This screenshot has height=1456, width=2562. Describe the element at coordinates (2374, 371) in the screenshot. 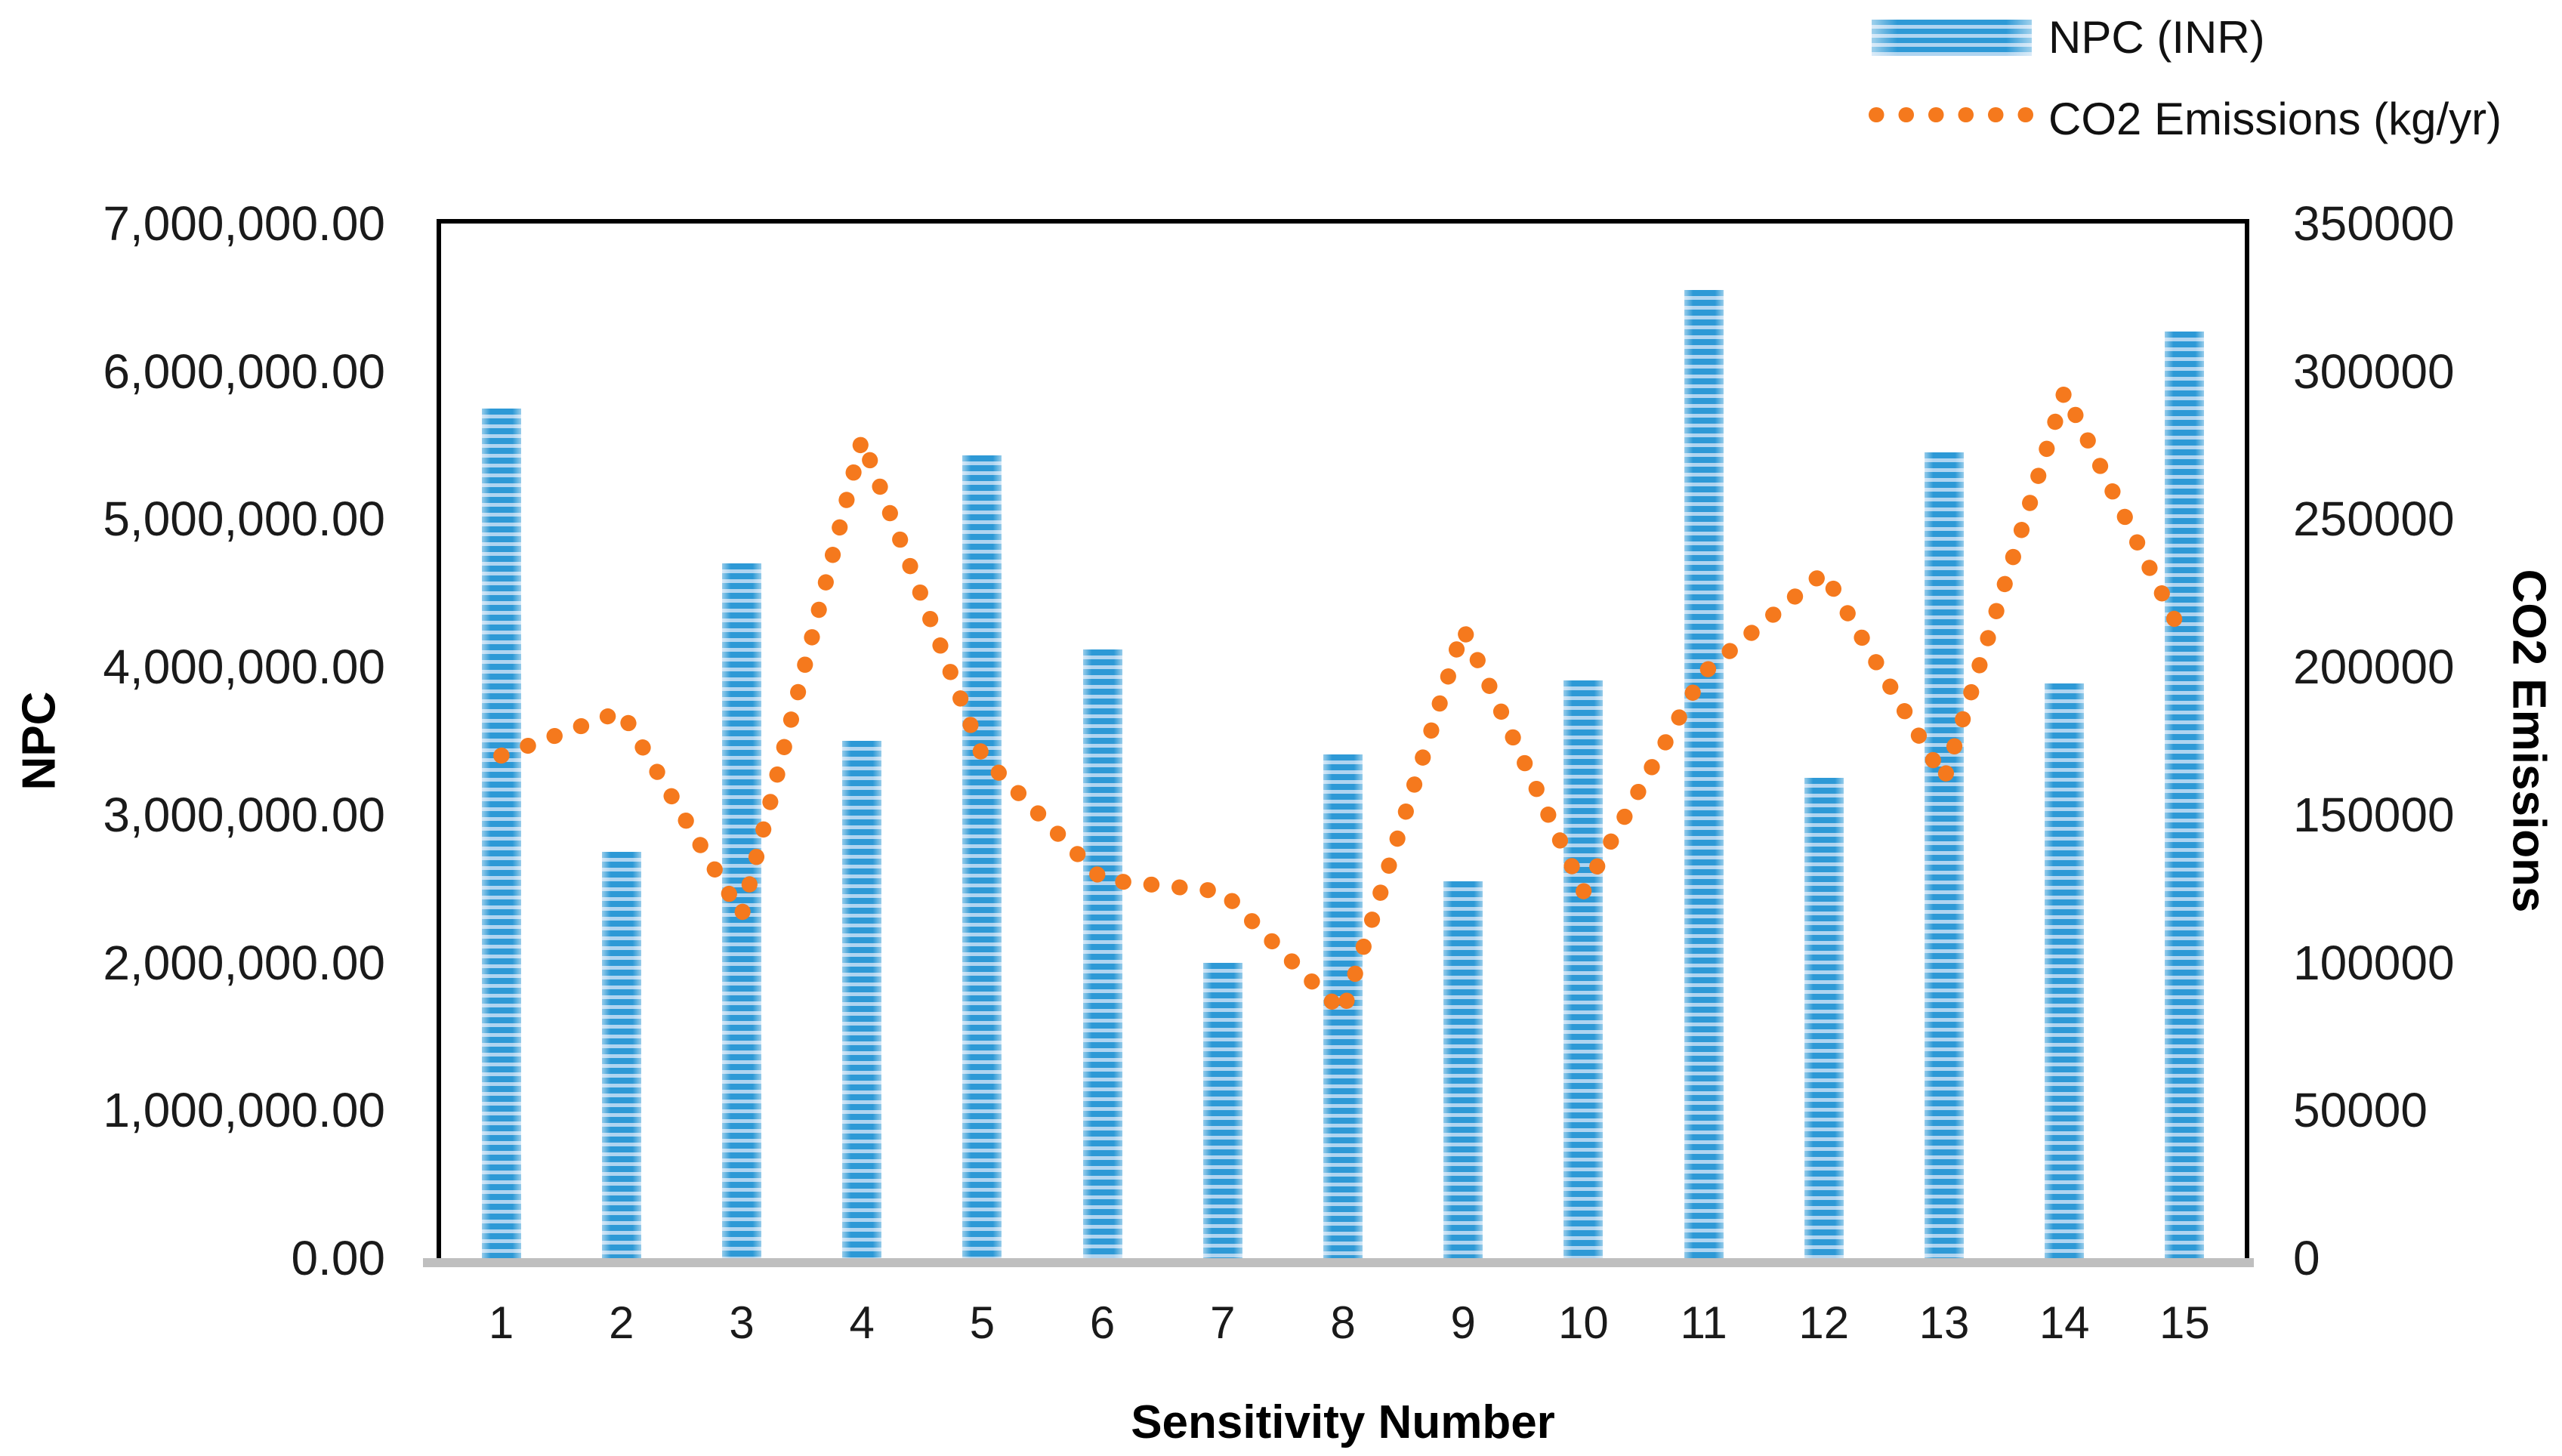

I see `y-right-tick-label: 300000` at that location.